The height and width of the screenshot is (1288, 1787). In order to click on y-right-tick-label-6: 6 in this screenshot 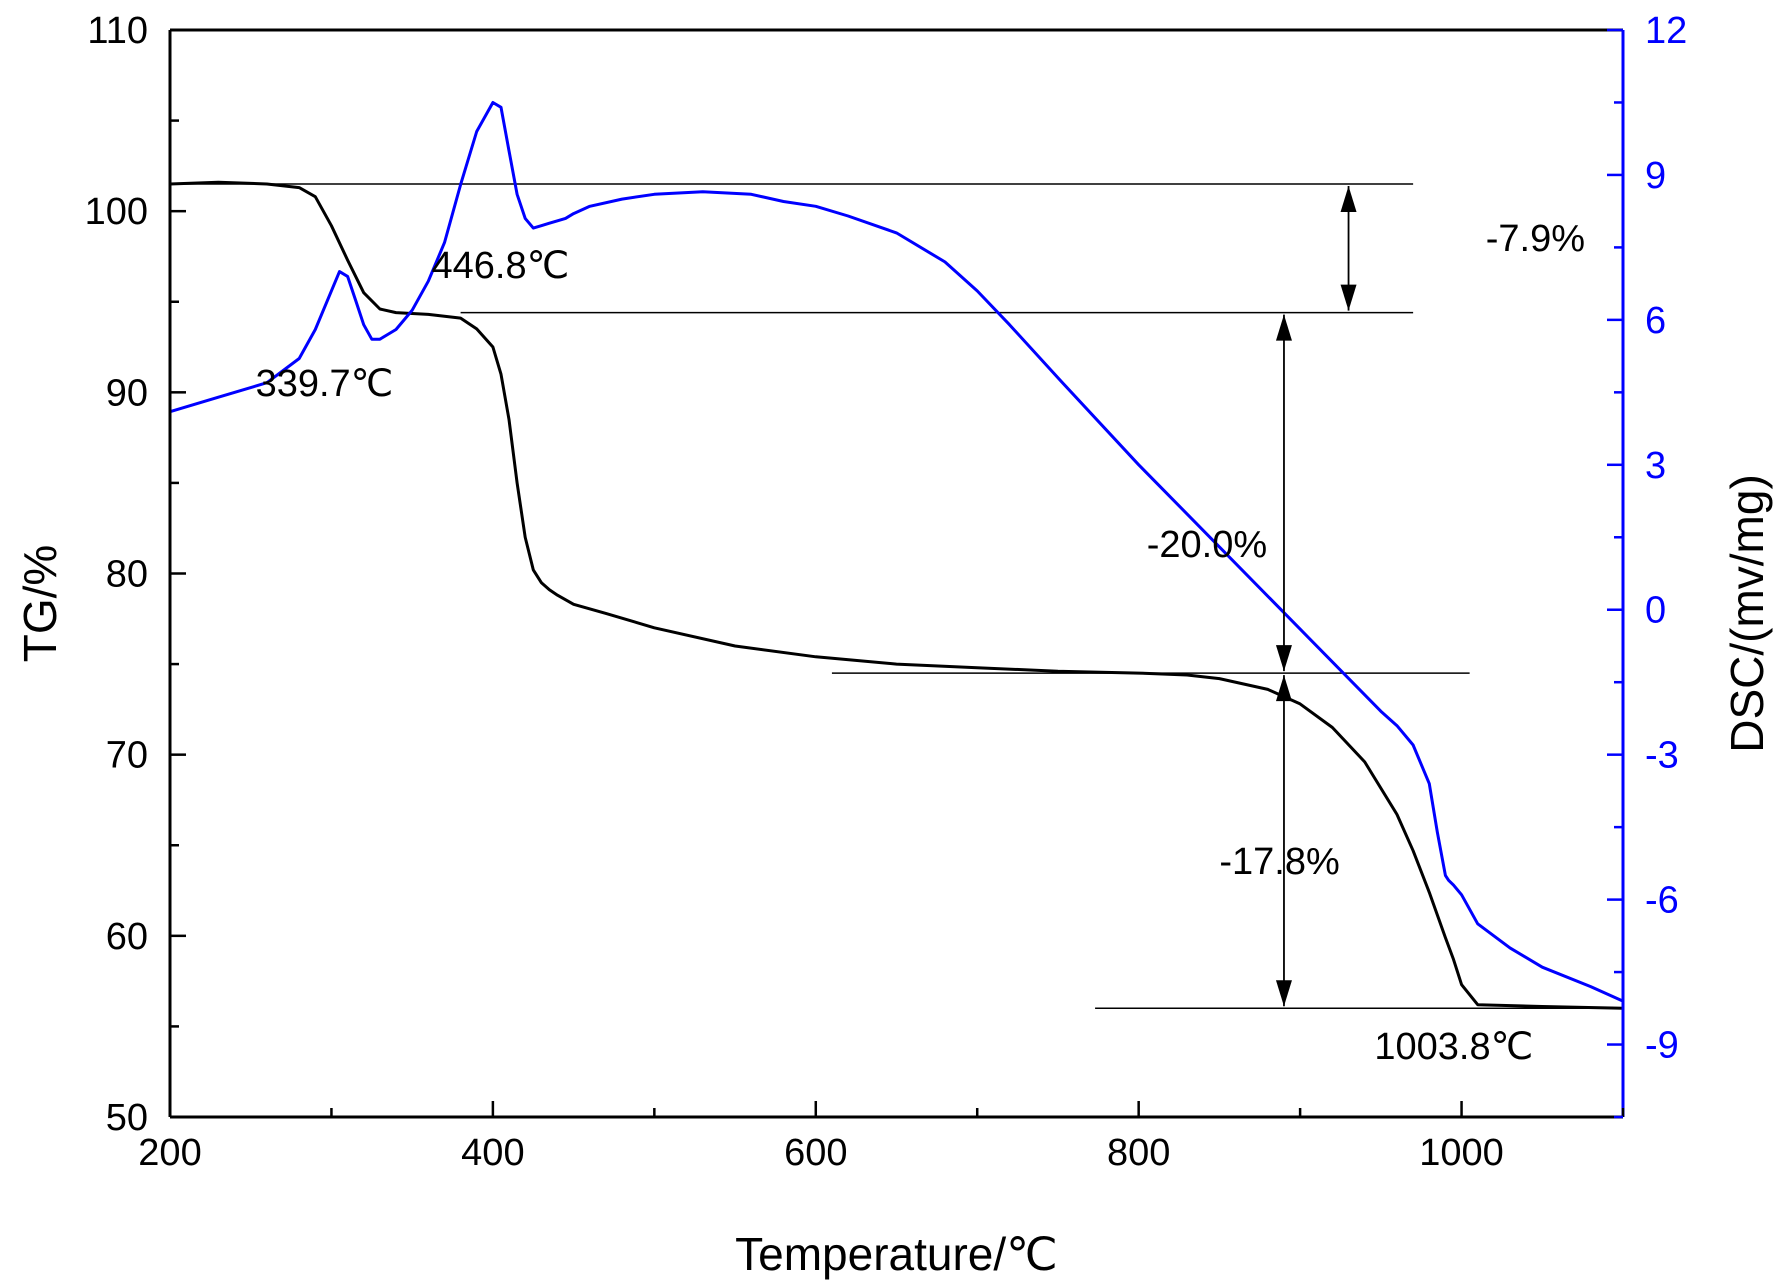, I will do `click(1655, 321)`.